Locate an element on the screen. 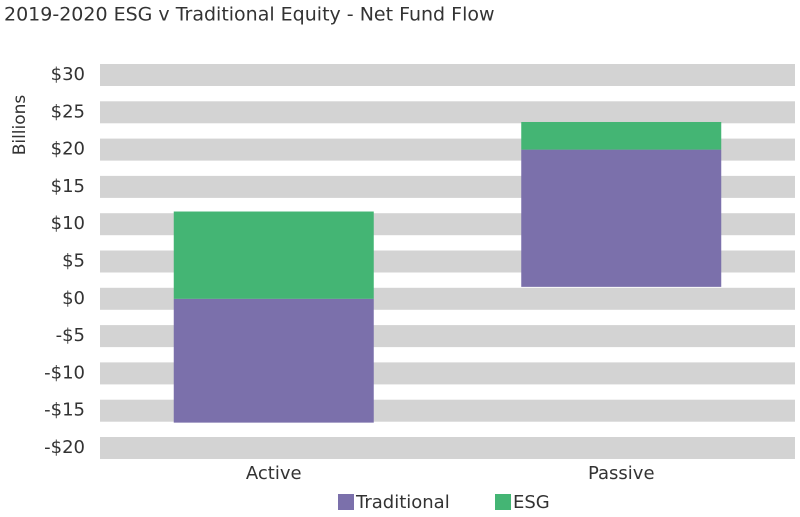  x-tick-label: Active is located at coordinates (274, 473).